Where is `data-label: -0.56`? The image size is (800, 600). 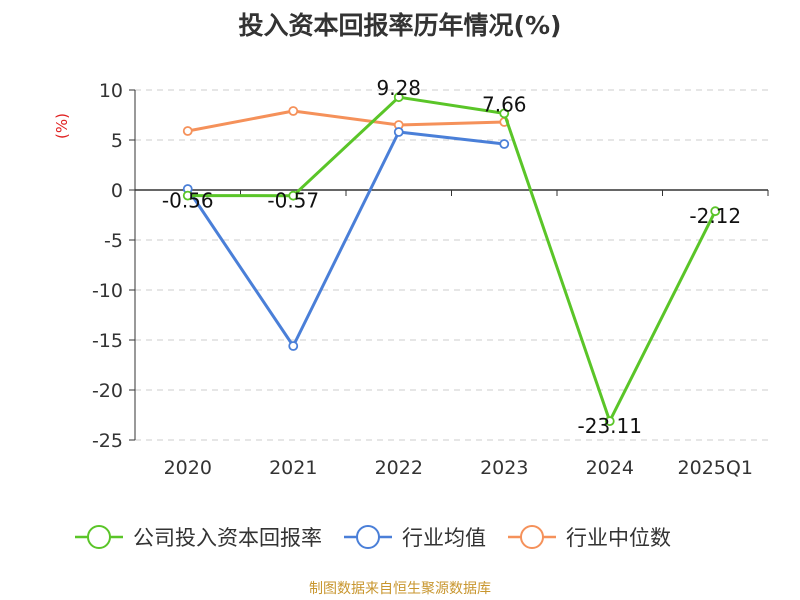
data-label: -0.56 is located at coordinates (188, 201).